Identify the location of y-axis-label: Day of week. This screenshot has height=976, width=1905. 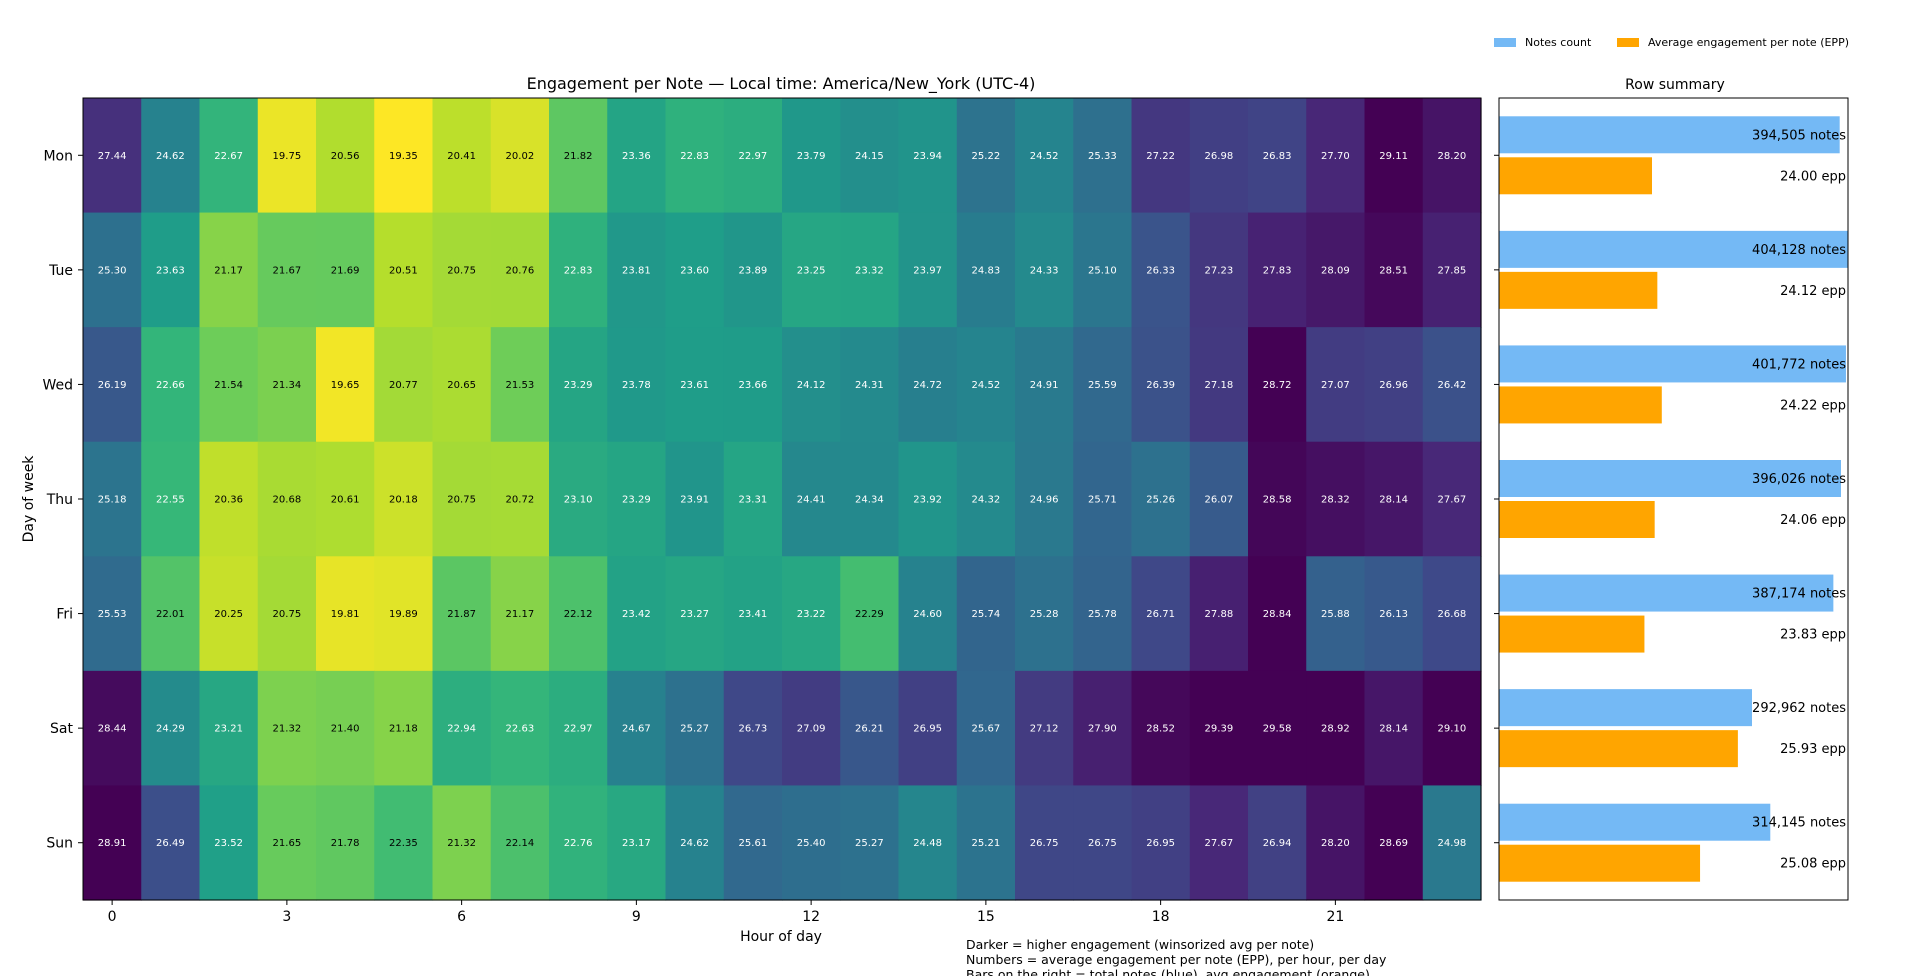
(29, 499).